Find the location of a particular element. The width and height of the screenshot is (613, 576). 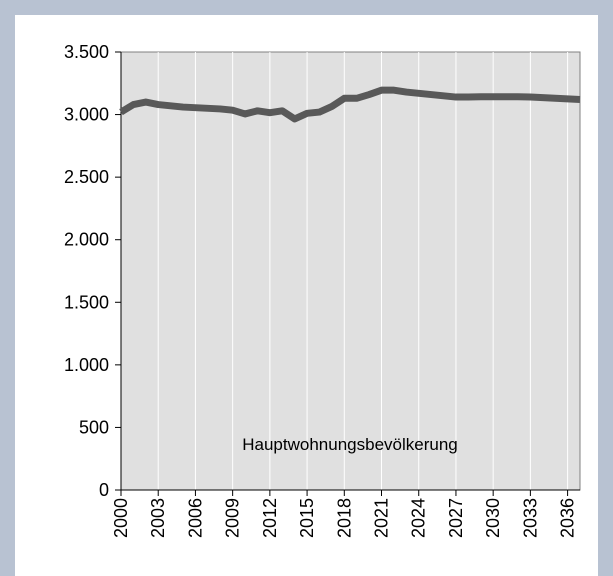

y-tick-label: 3.500 is located at coordinates (86, 52).